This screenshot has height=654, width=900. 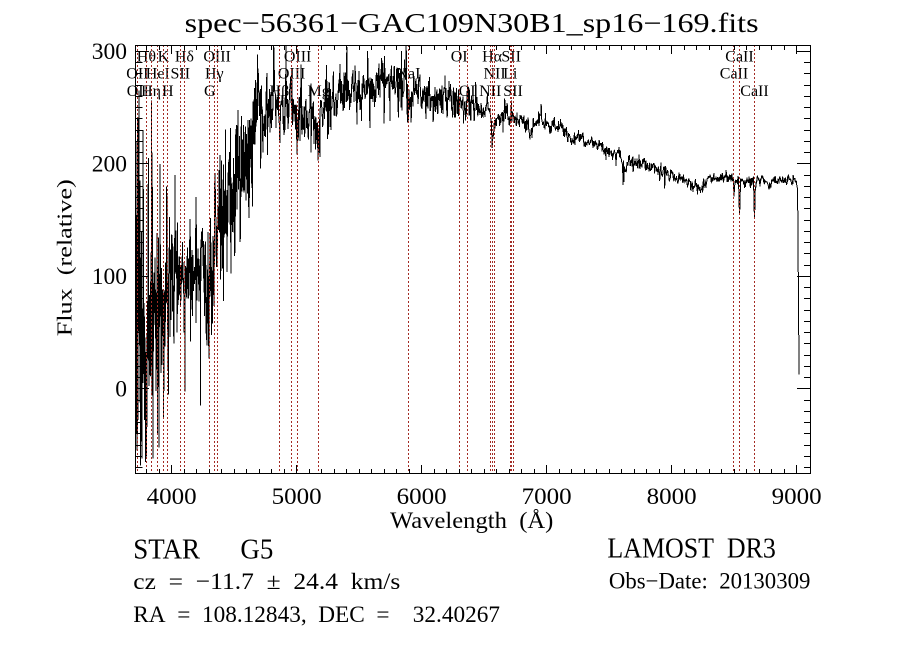 What do you see at coordinates (168, 91) in the screenshot?
I see `svg-text: H` at bounding box center [168, 91].